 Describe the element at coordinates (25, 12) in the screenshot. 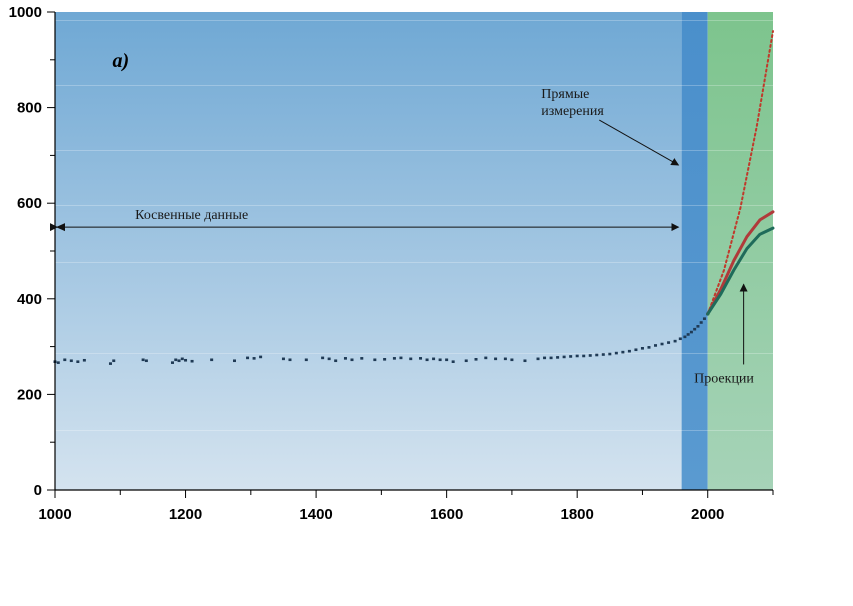

I see `y-tick-label: 1000` at that location.